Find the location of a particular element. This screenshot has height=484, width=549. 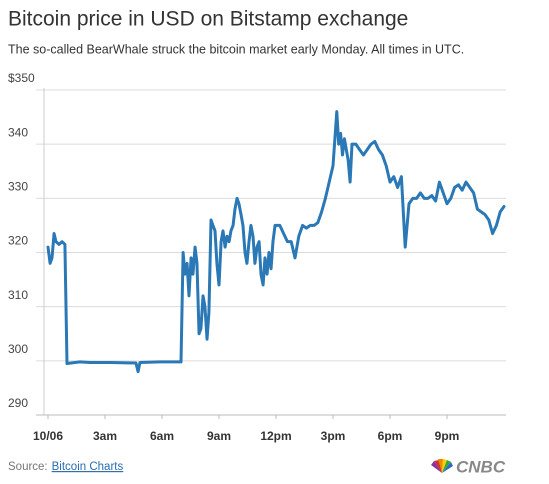

x-tick-label: 3am is located at coordinates (105, 436).